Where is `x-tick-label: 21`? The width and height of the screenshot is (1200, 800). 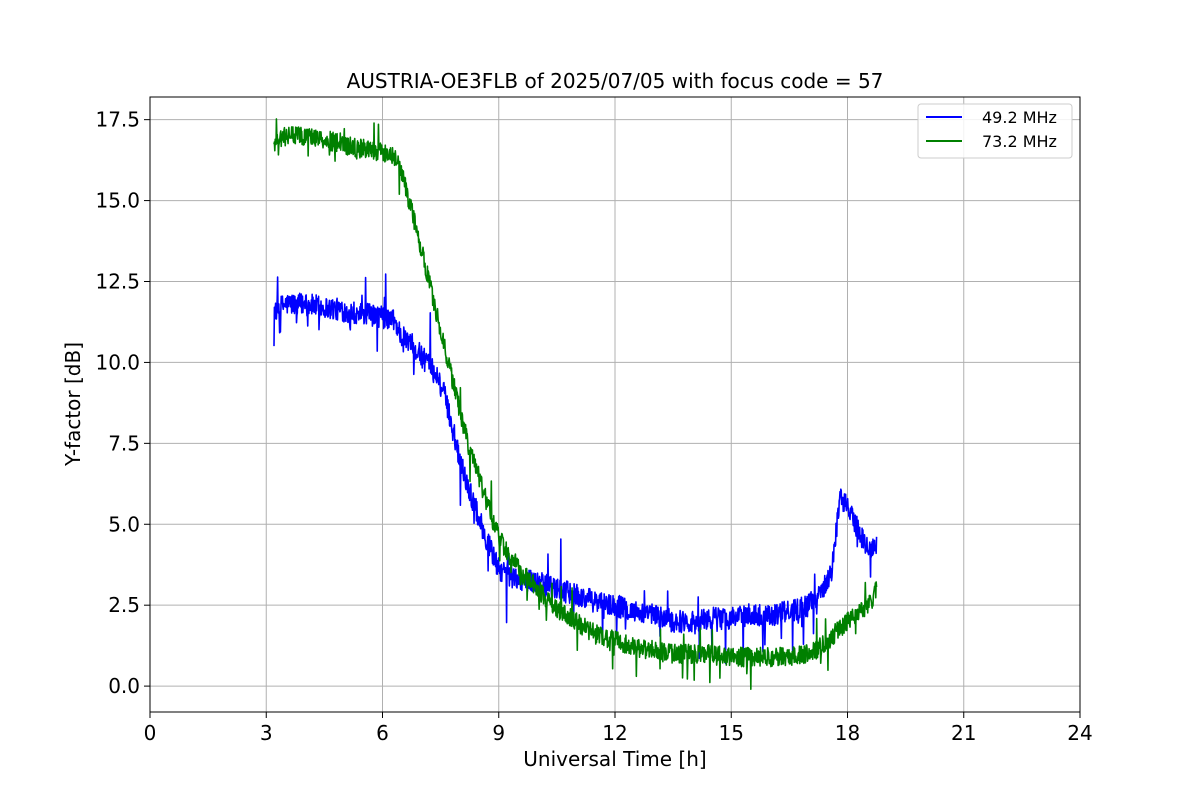
x-tick-label: 21 is located at coordinates (963, 733).